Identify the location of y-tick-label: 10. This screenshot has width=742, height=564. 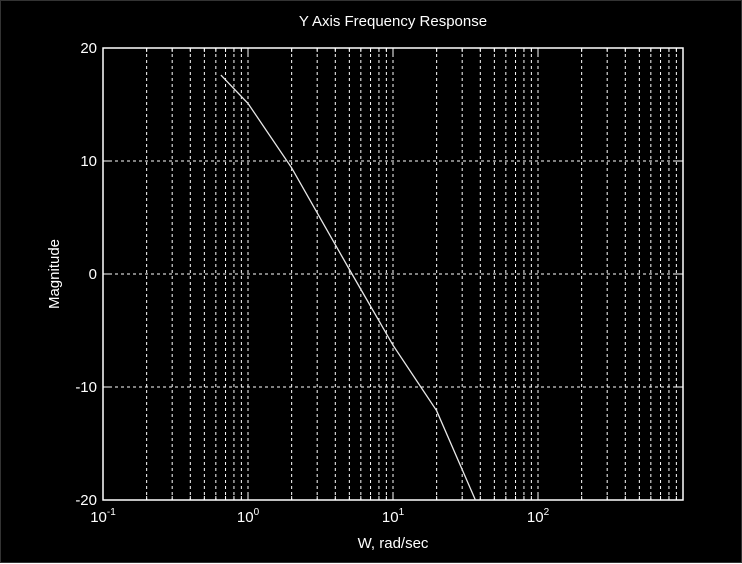
(88, 161).